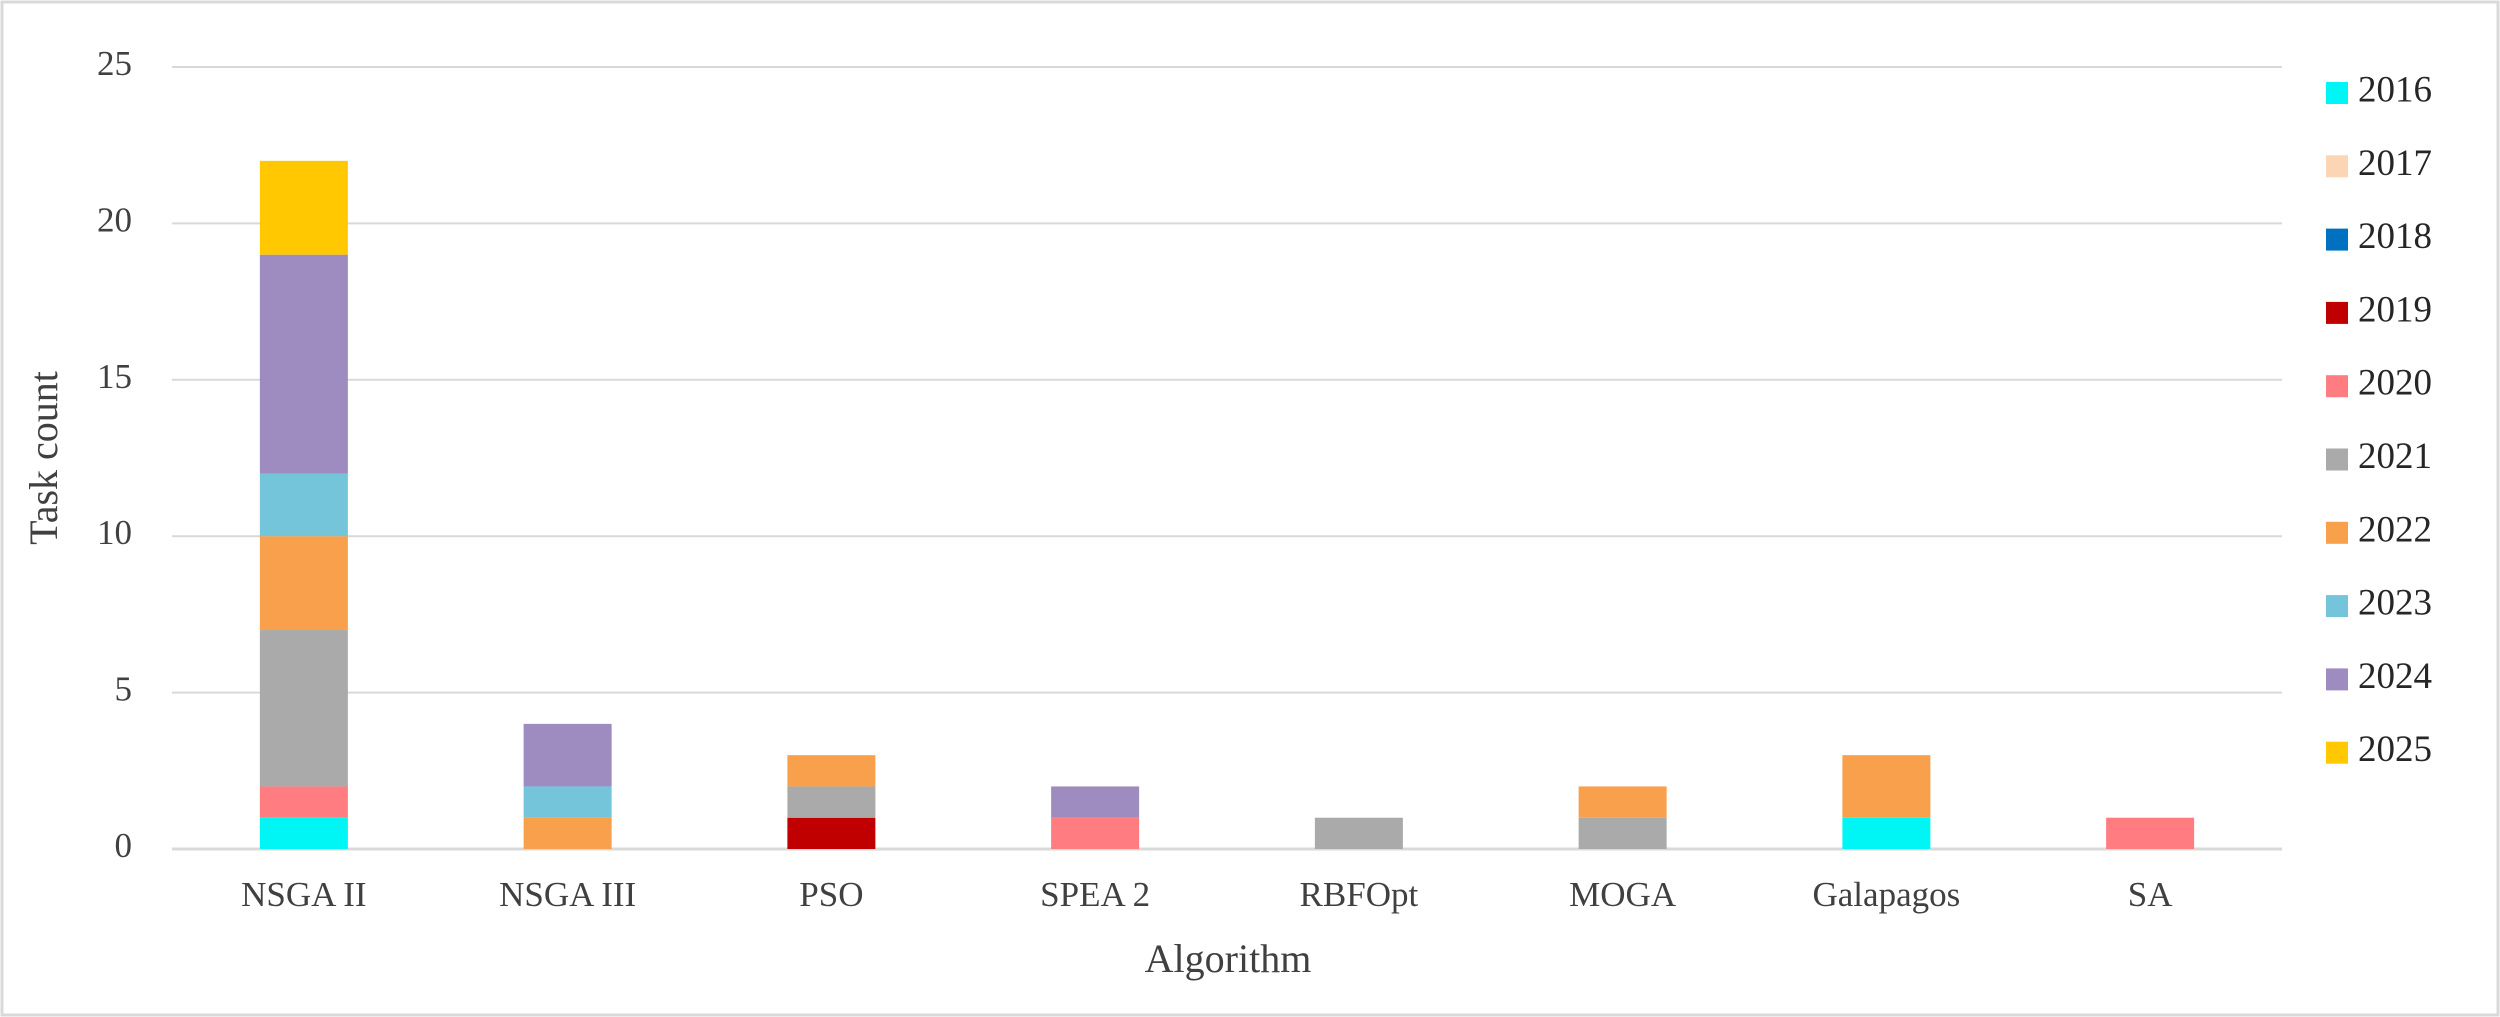 The height and width of the screenshot is (1017, 2500). I want to click on legend-label: 2018, so click(2395, 236).